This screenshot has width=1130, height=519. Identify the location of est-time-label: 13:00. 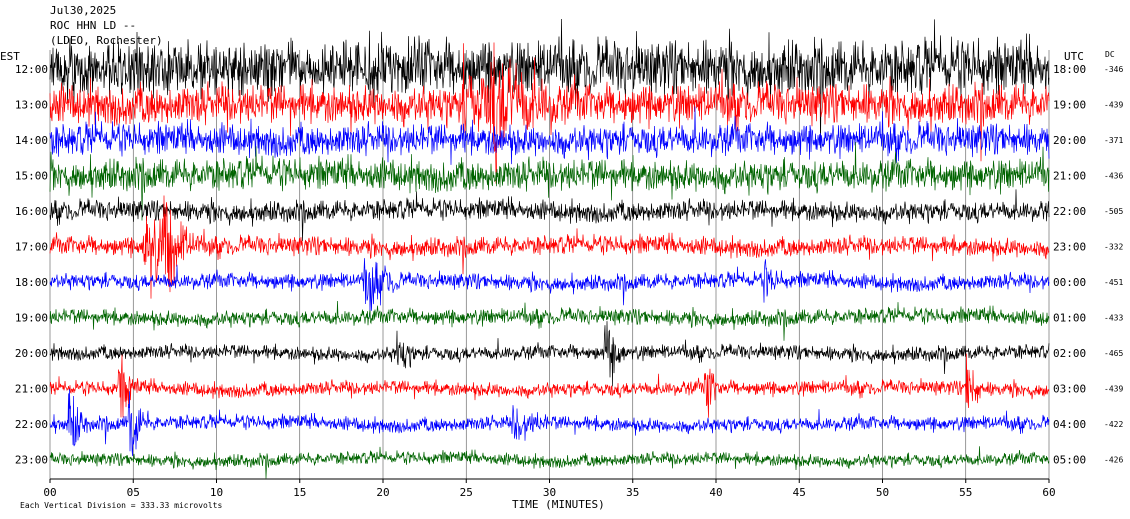
(31, 105).